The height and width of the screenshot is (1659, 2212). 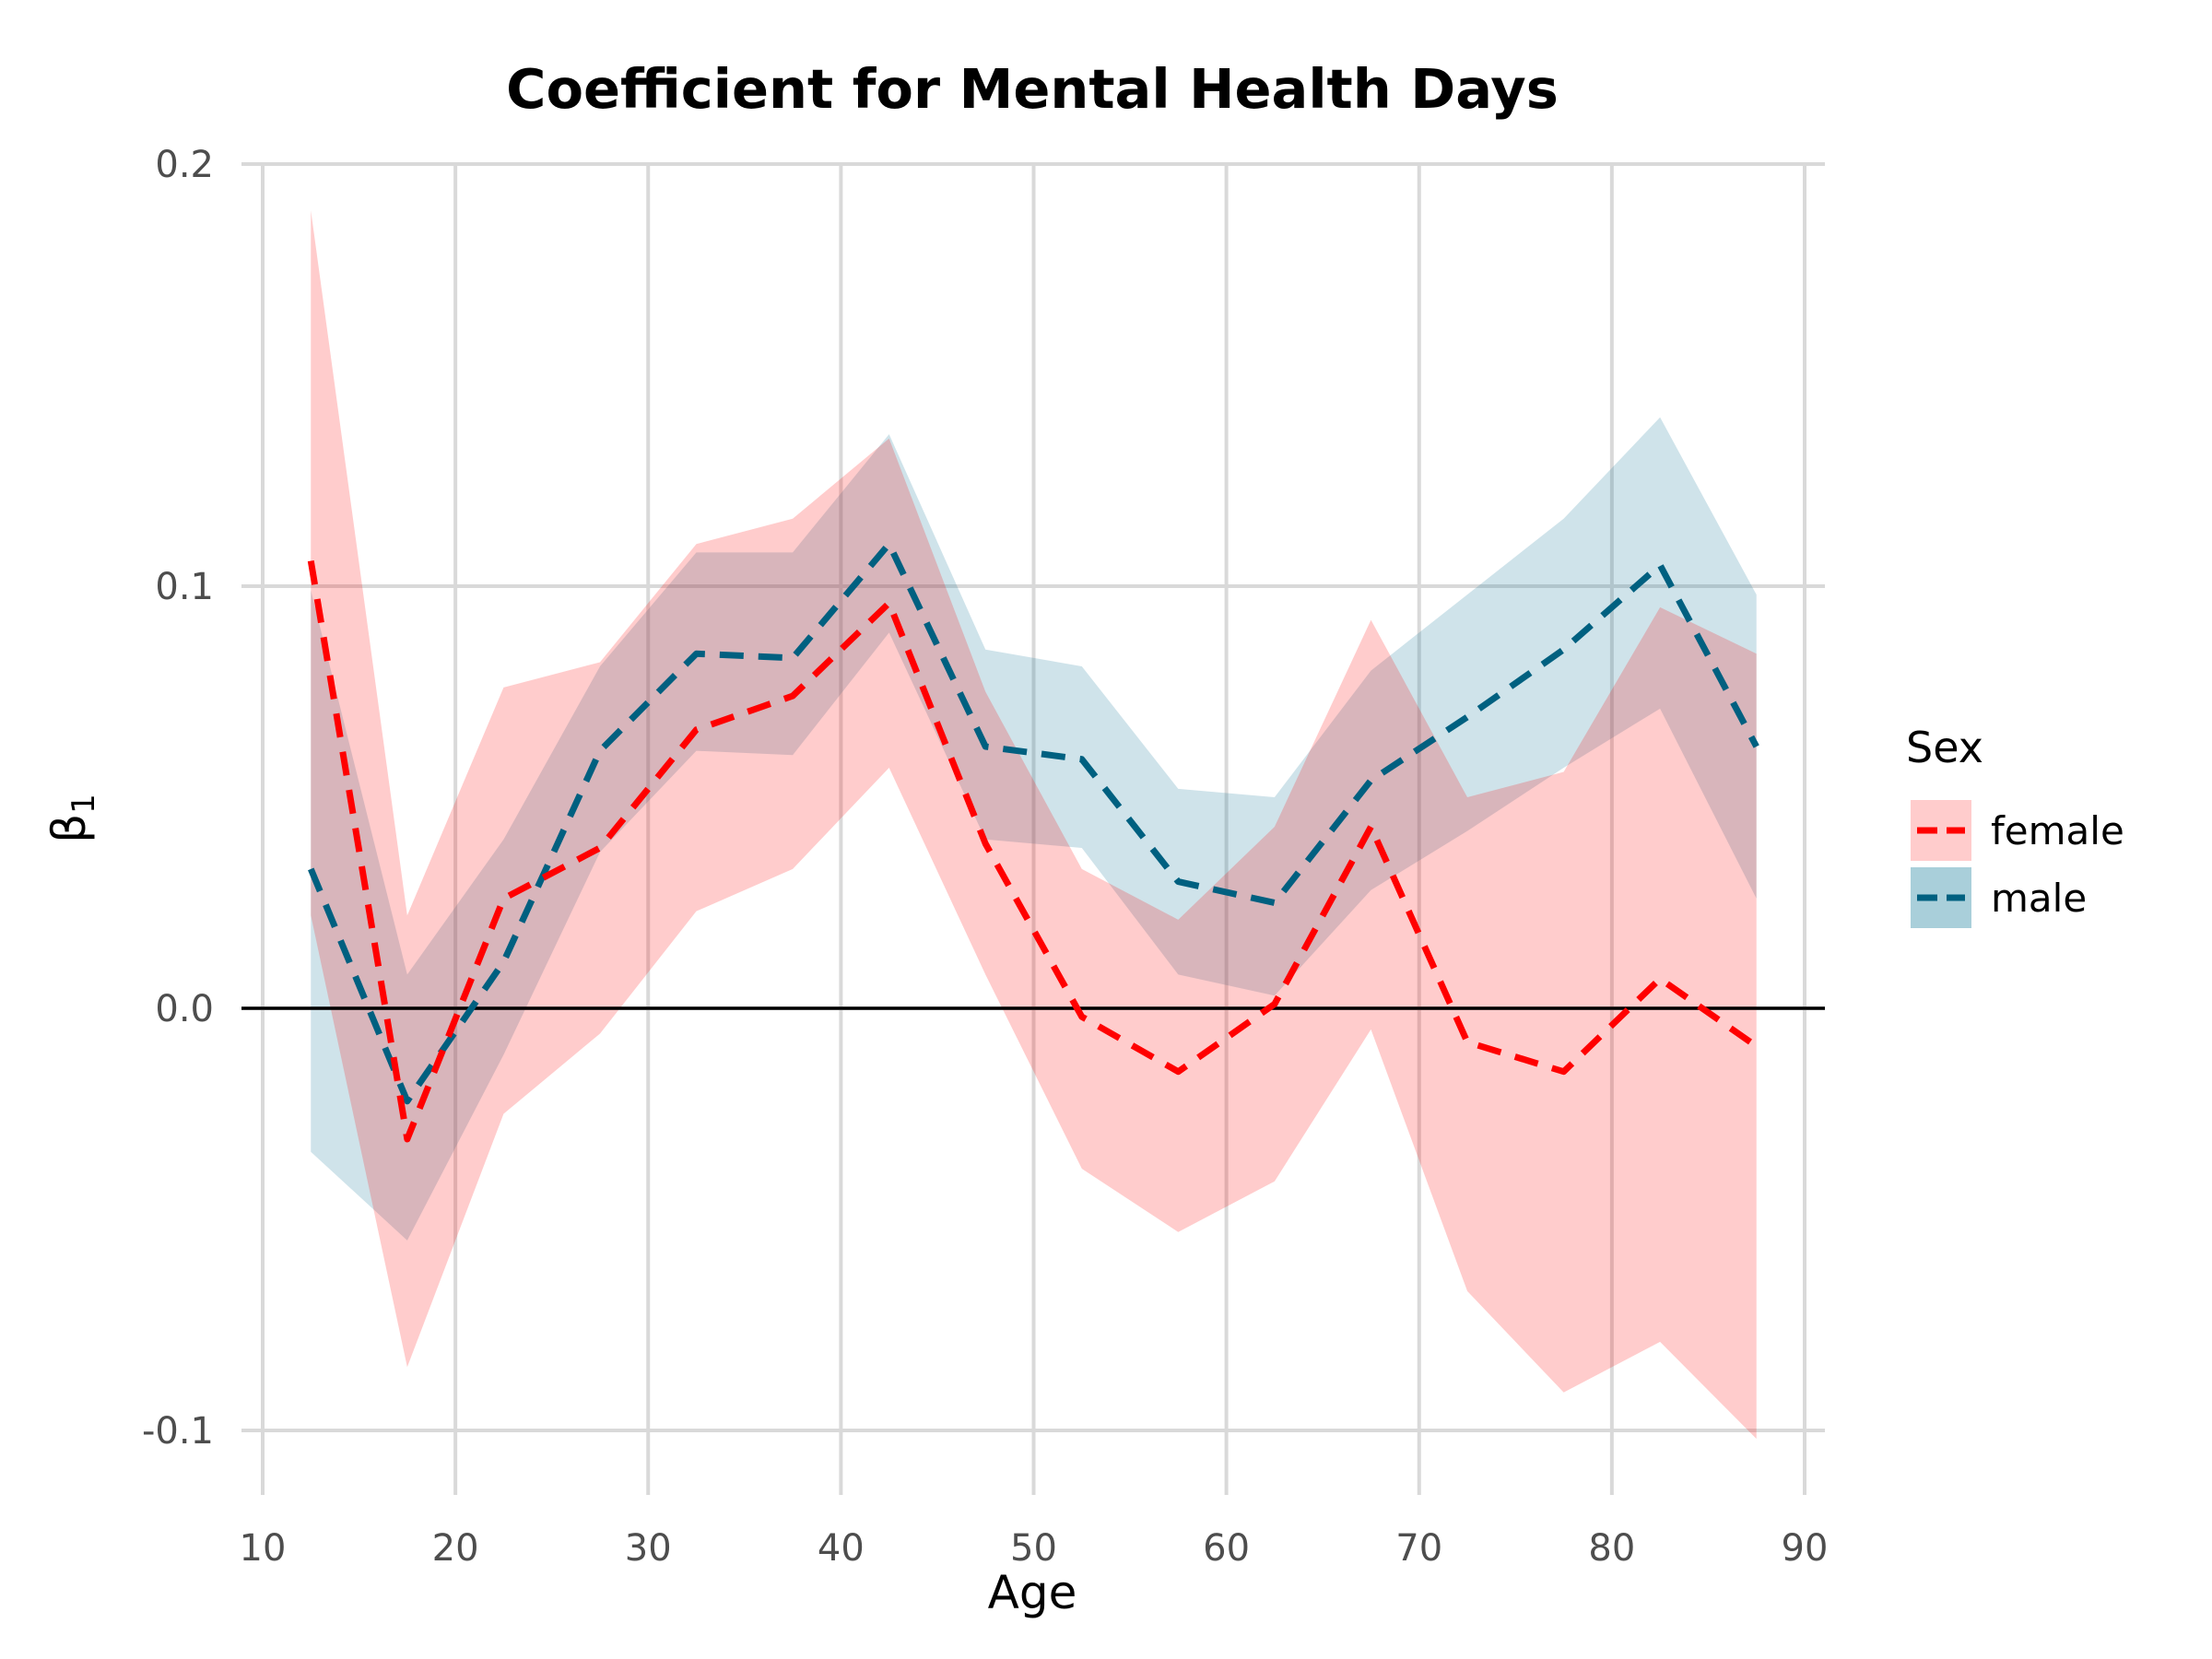 What do you see at coordinates (1805, 1548) in the screenshot?
I see `x-tick-label: 90` at bounding box center [1805, 1548].